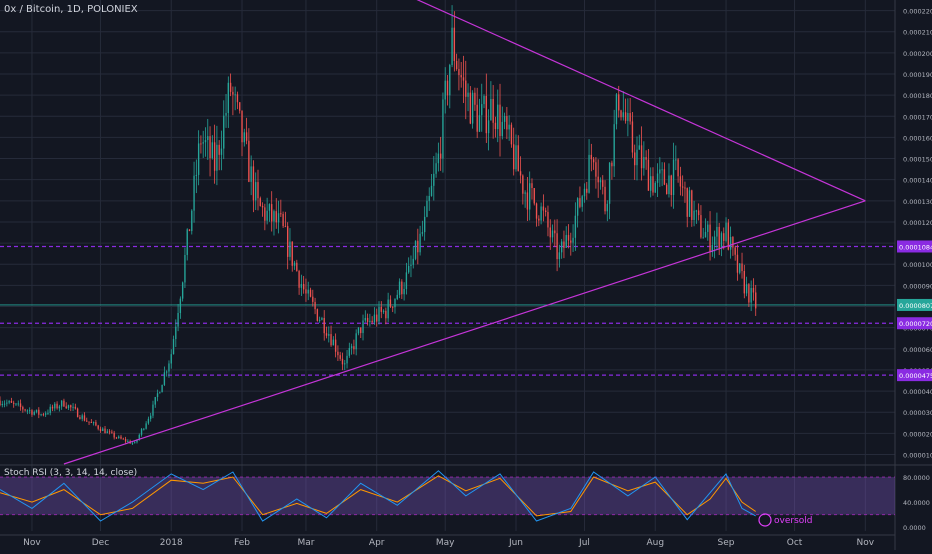  I want to click on y-tick-label: 0.00013000, so click(917, 202).